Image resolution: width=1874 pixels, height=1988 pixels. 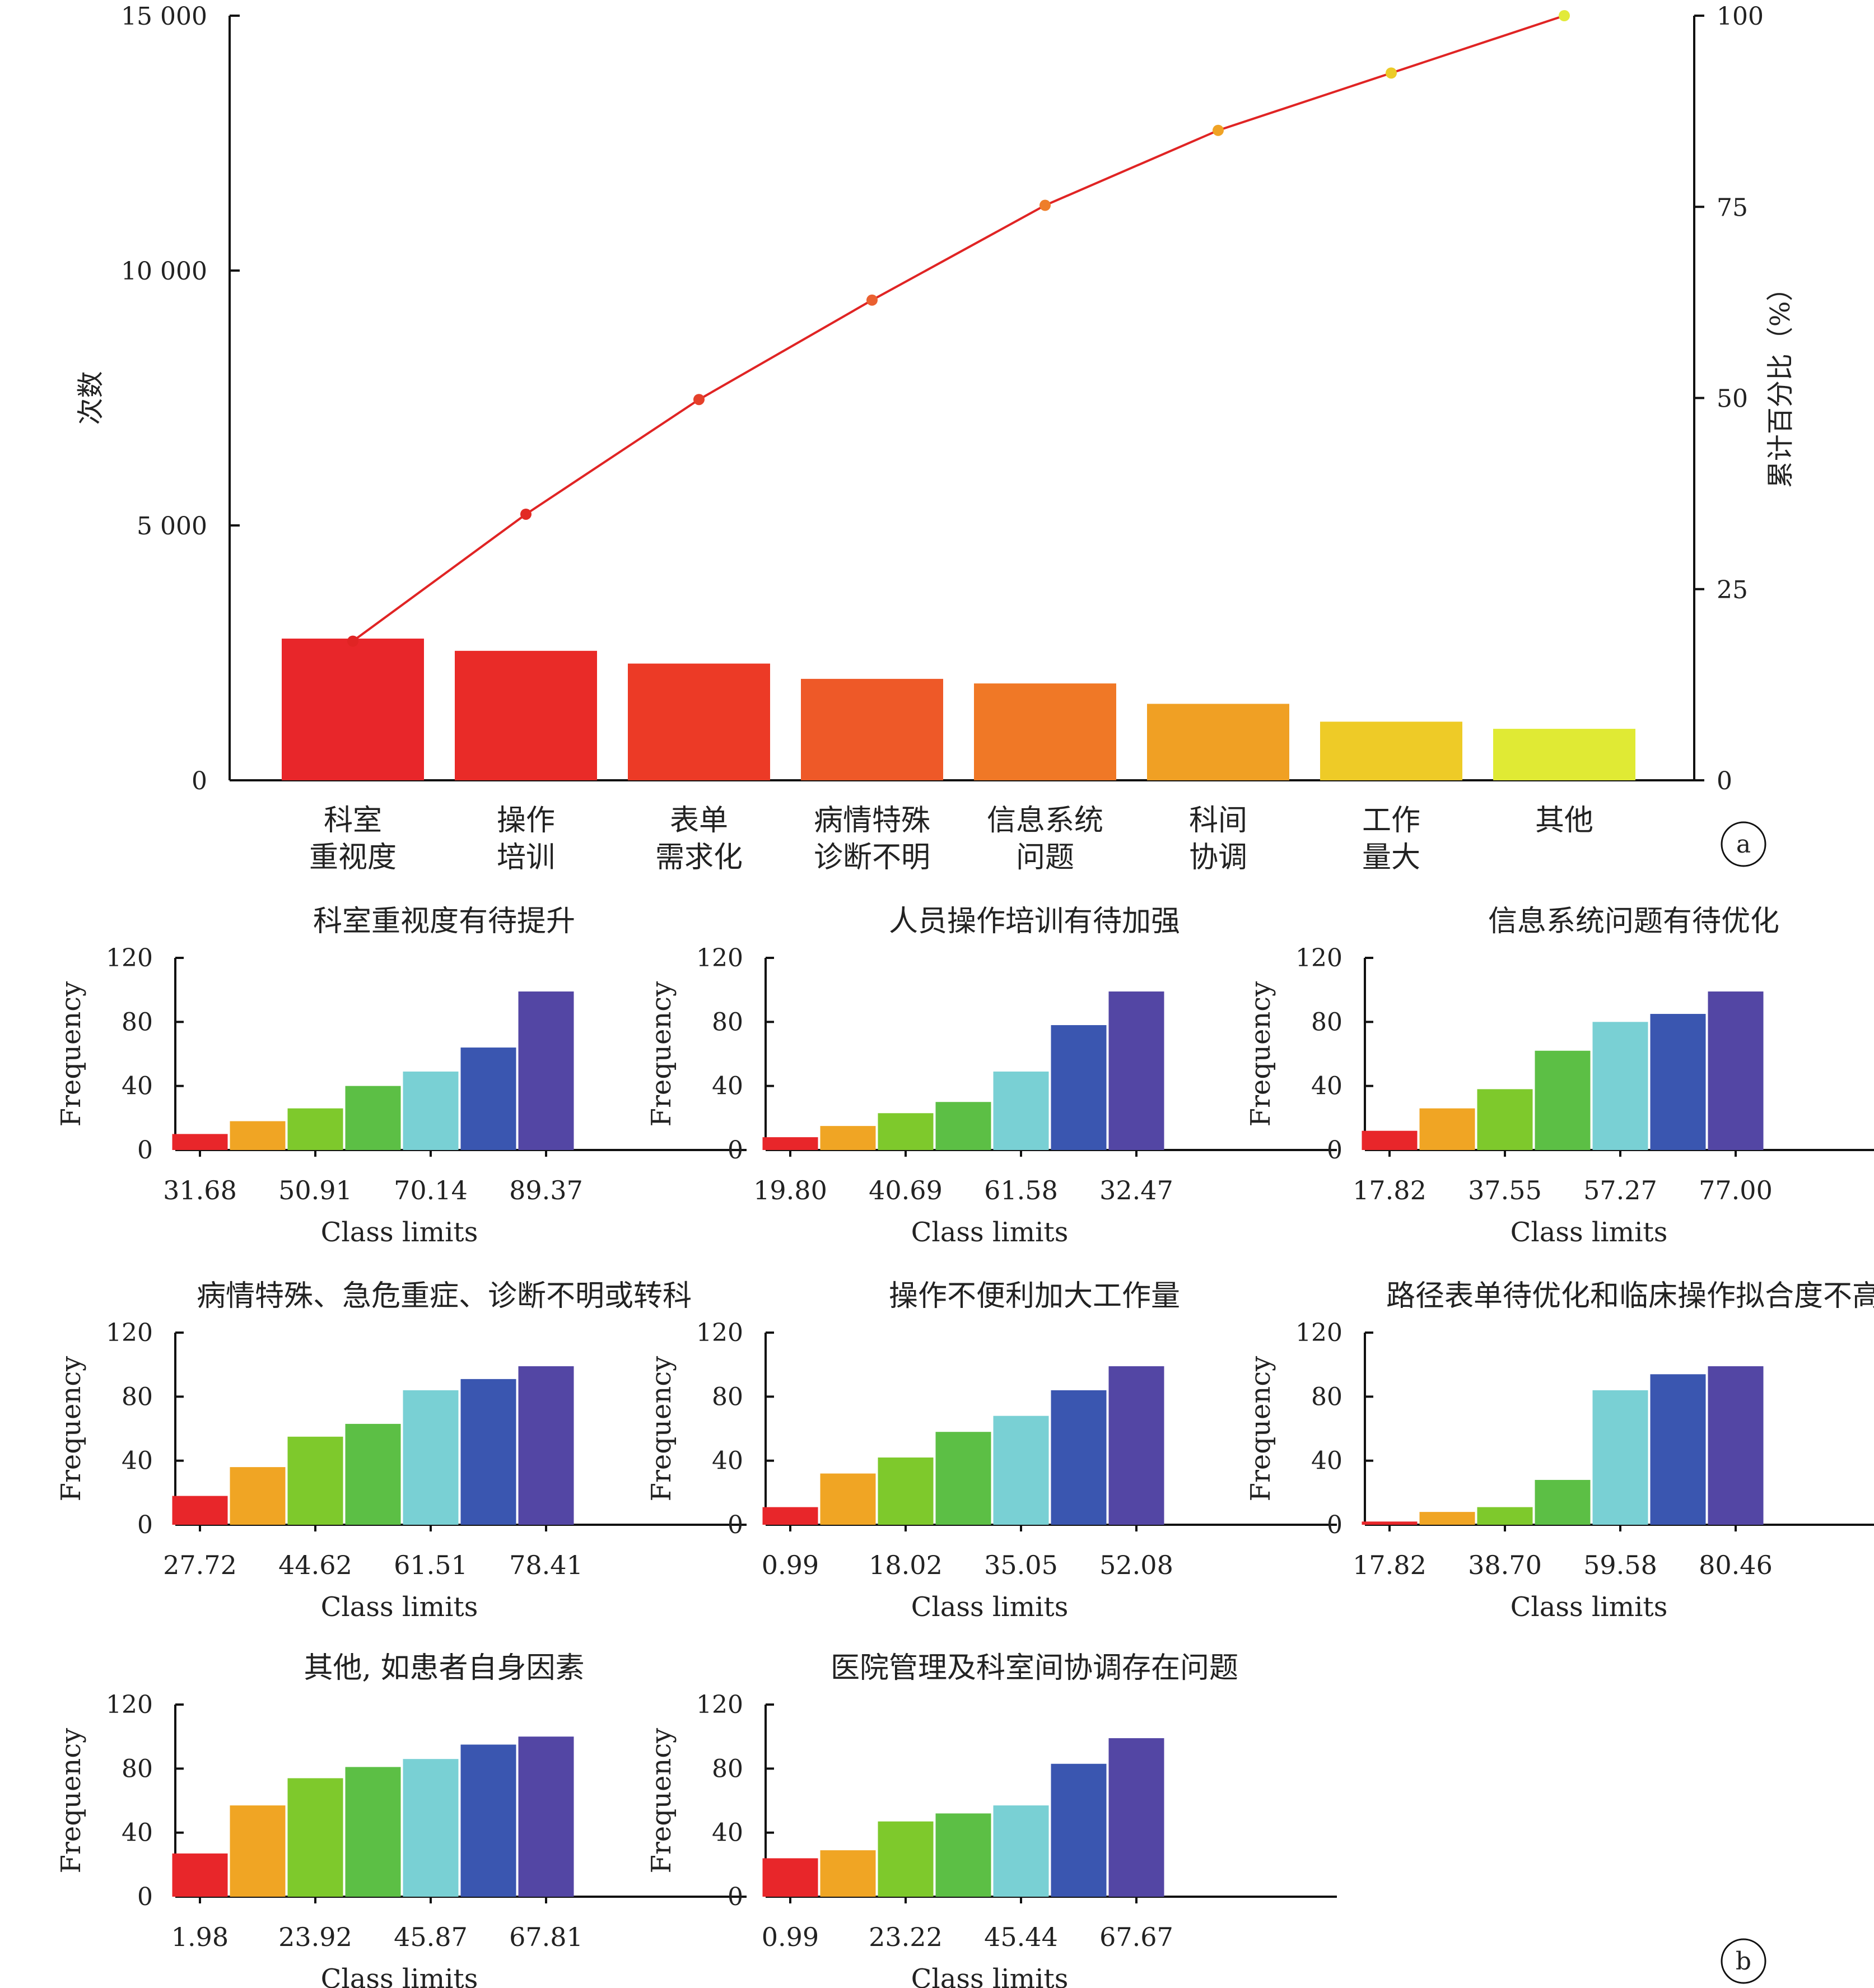 I want to click on category-label: 表单, so click(x=699, y=820).